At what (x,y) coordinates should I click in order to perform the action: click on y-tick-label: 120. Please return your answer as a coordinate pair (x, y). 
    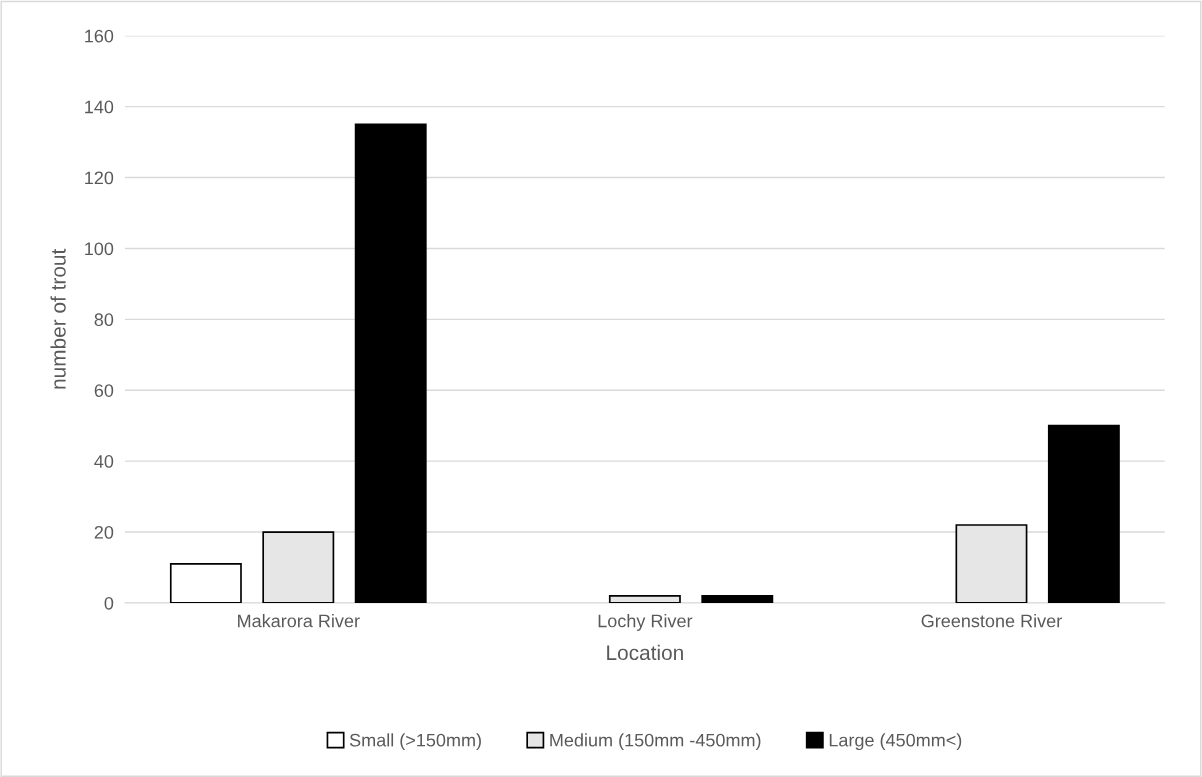
    Looking at the image, I should click on (99, 178).